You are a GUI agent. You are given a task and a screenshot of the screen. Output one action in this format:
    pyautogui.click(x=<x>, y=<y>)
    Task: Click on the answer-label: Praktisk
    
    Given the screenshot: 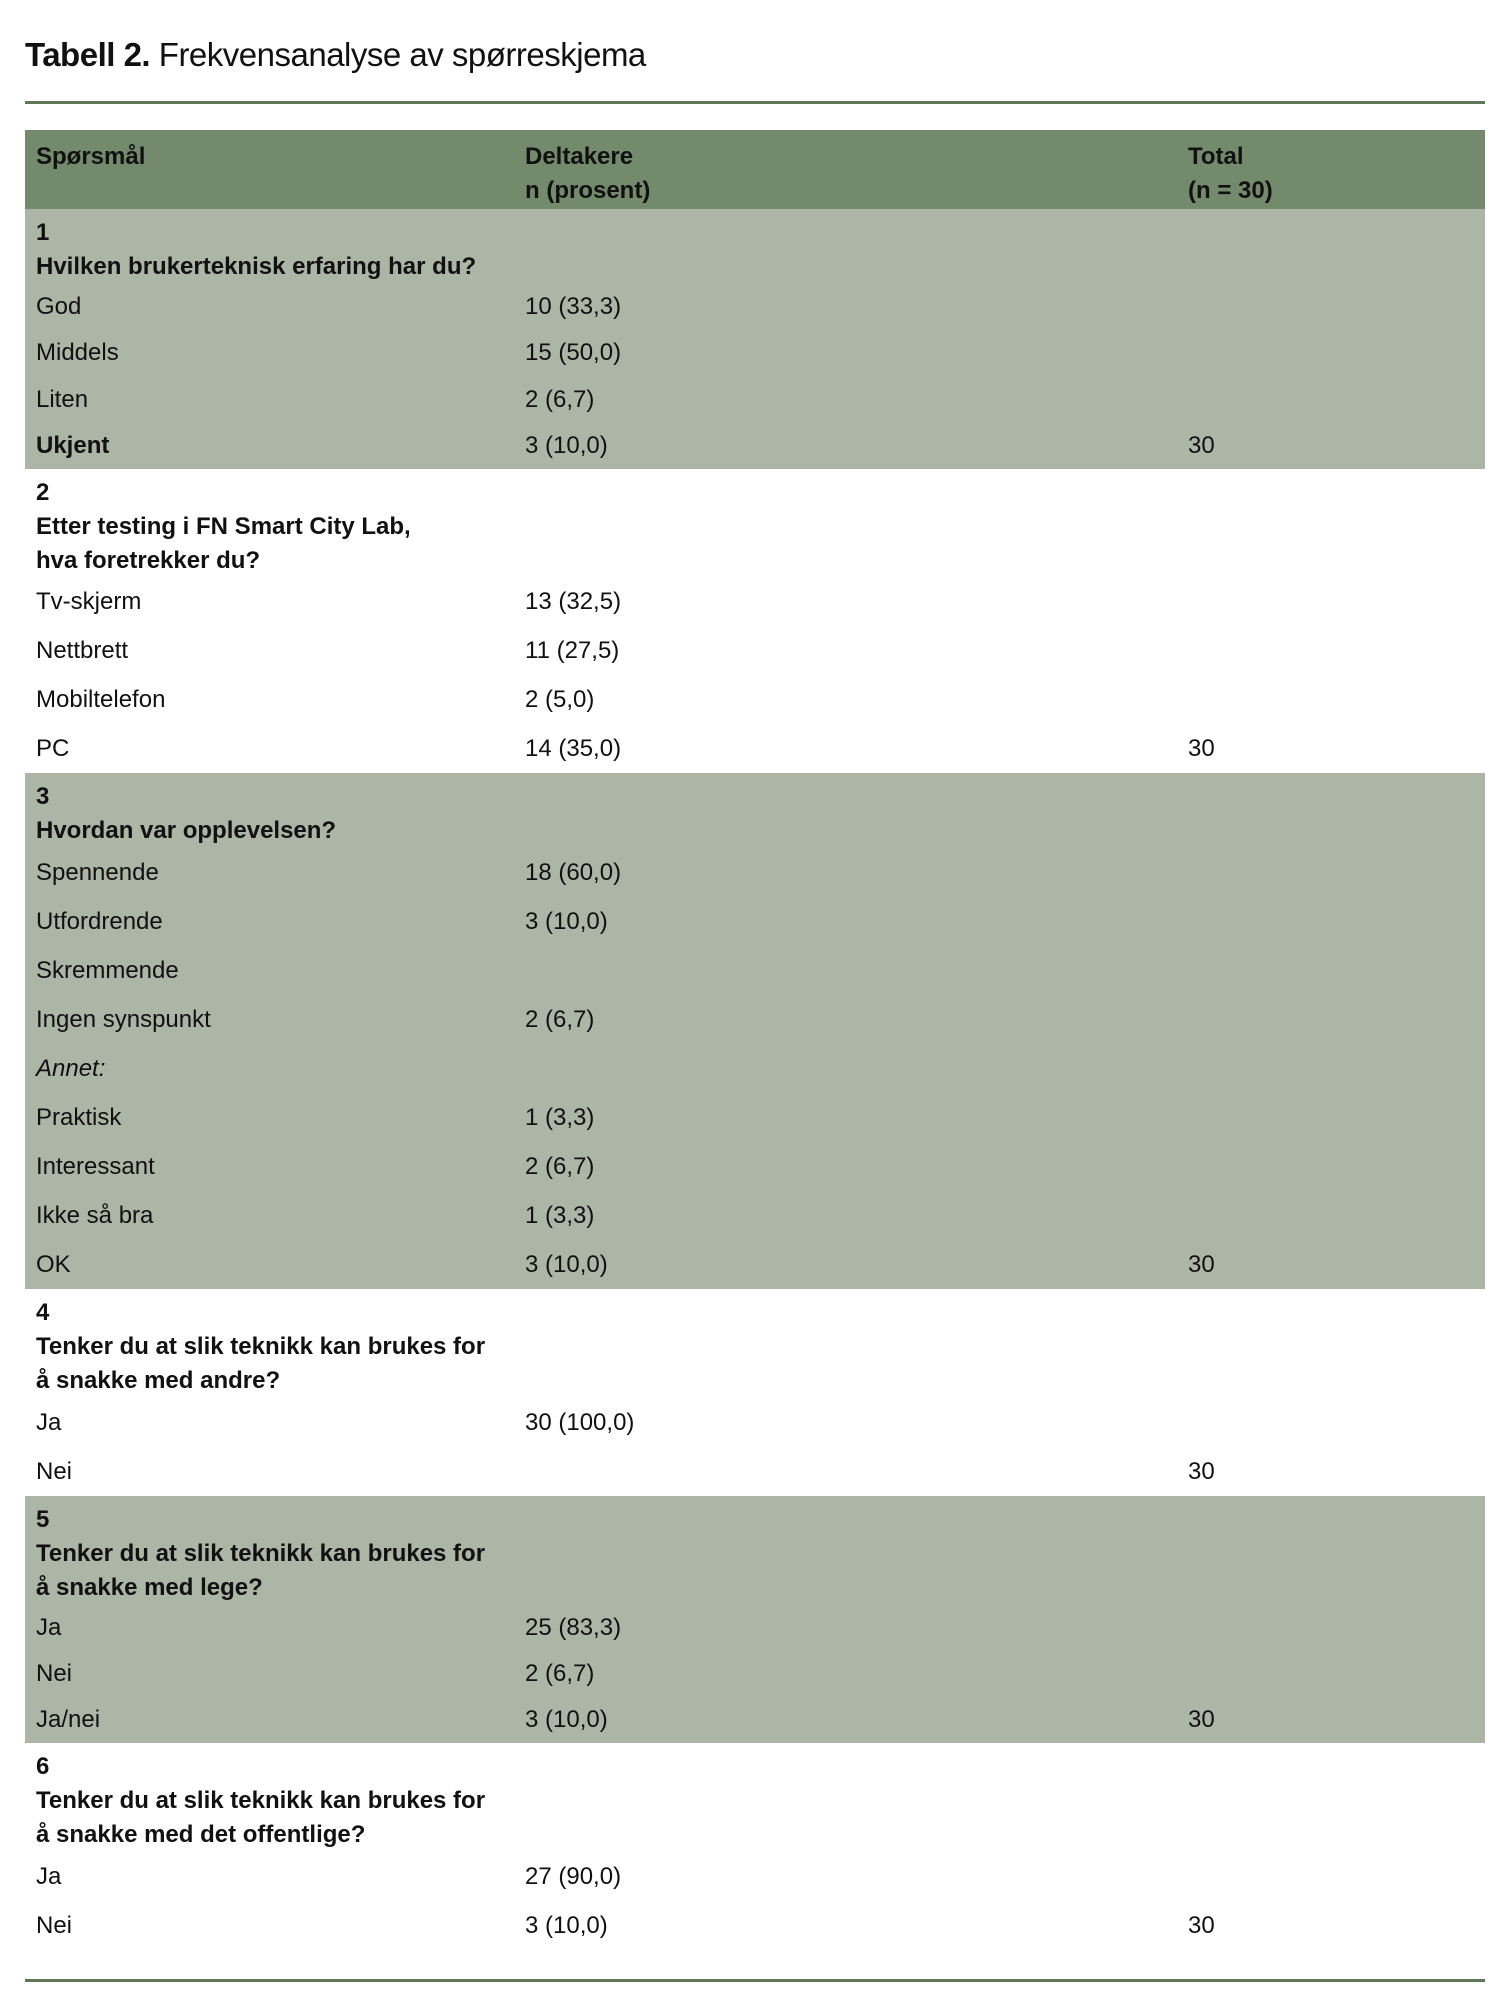 What is the action you would take?
    pyautogui.click(x=79, y=1117)
    